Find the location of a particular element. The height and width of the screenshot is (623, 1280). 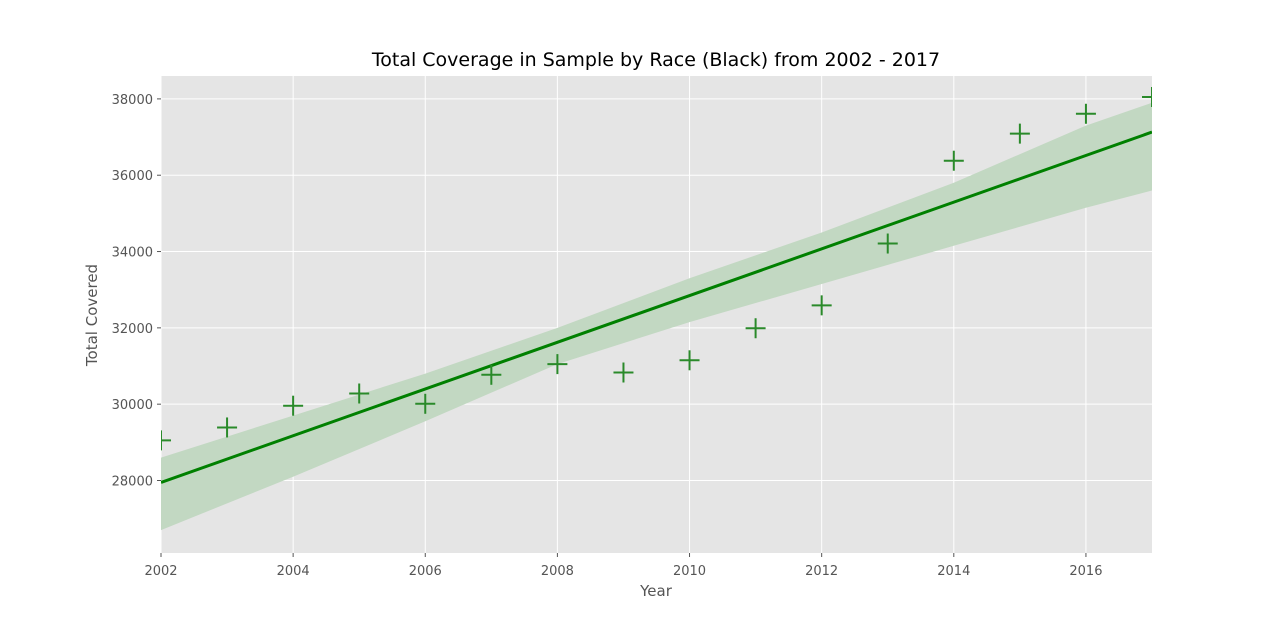

x-tick-label: 2008 is located at coordinates (557, 571).